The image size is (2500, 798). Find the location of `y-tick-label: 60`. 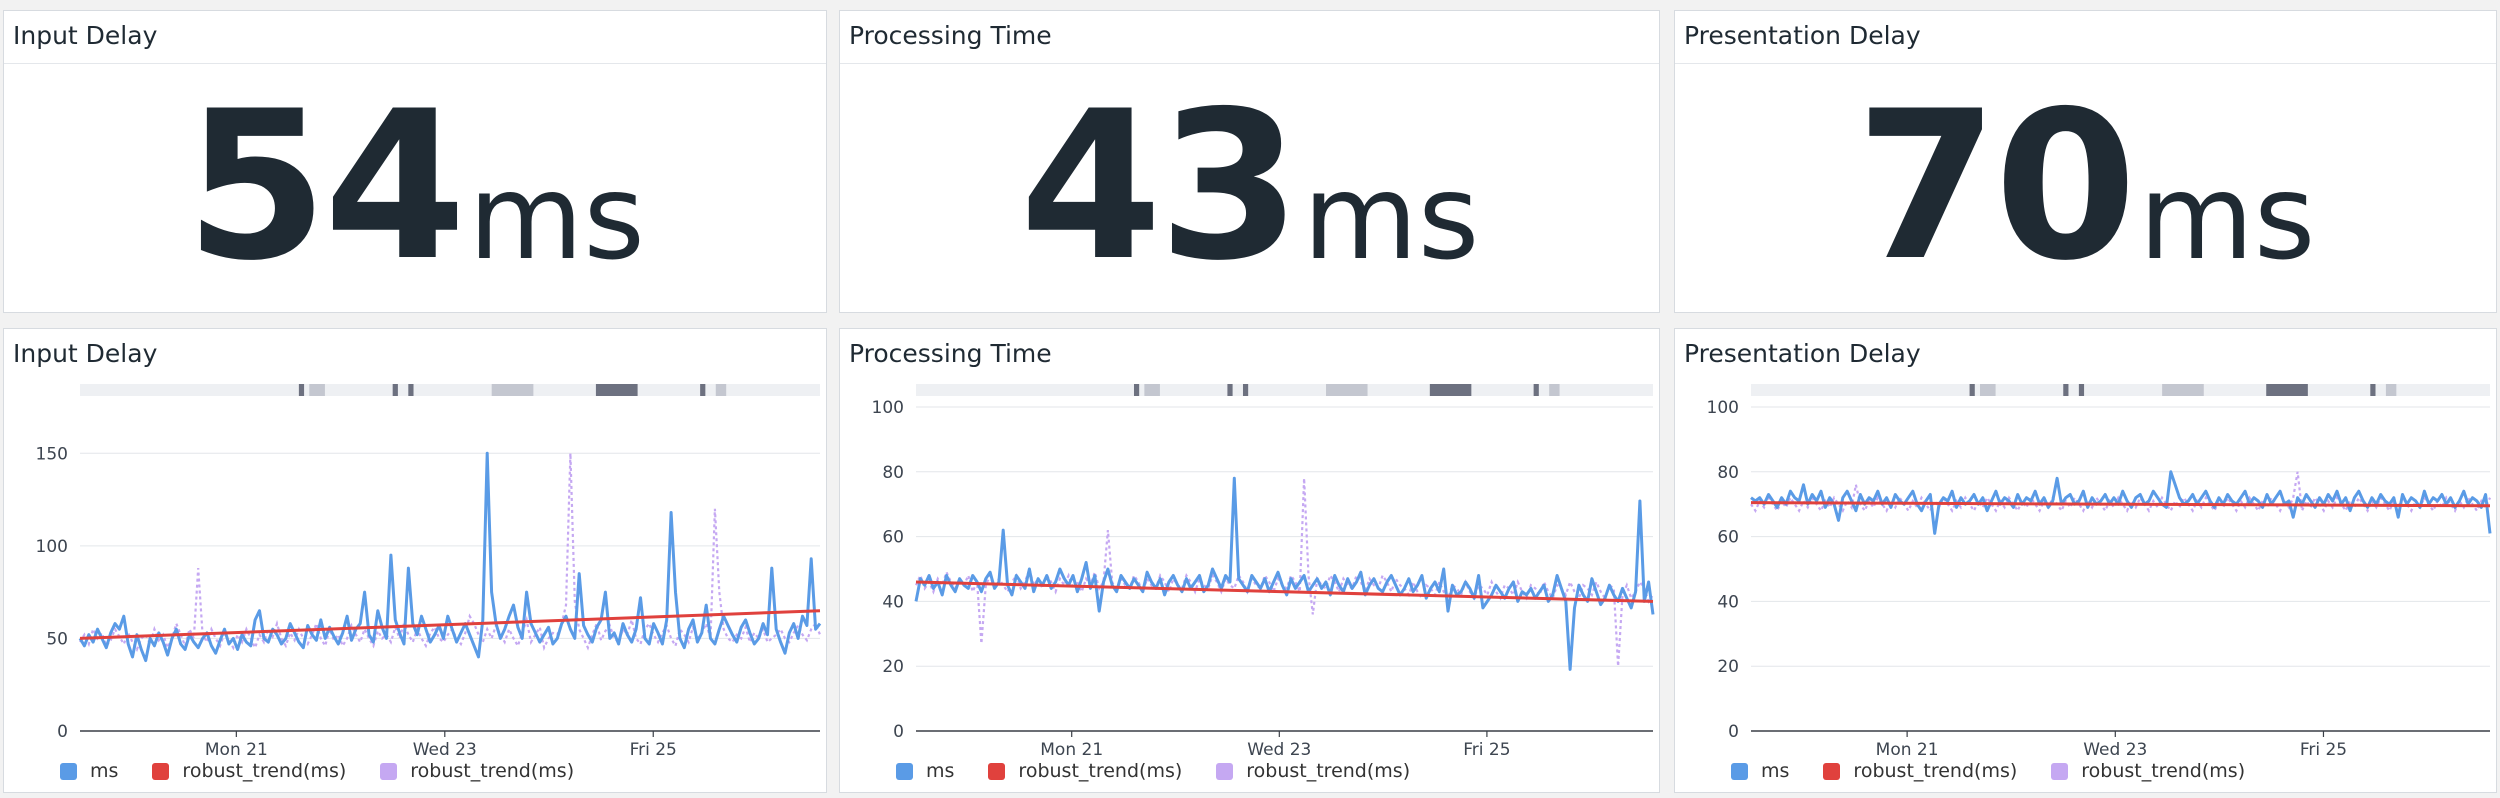

y-tick-label: 60 is located at coordinates (1728, 538).